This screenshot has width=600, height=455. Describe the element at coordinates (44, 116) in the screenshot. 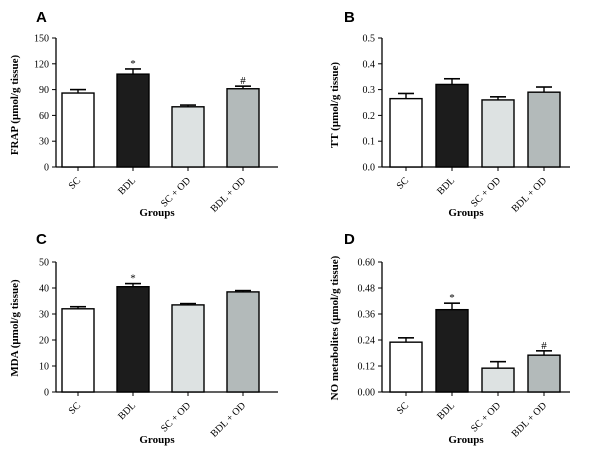

I see `y-tick-label: 60` at that location.